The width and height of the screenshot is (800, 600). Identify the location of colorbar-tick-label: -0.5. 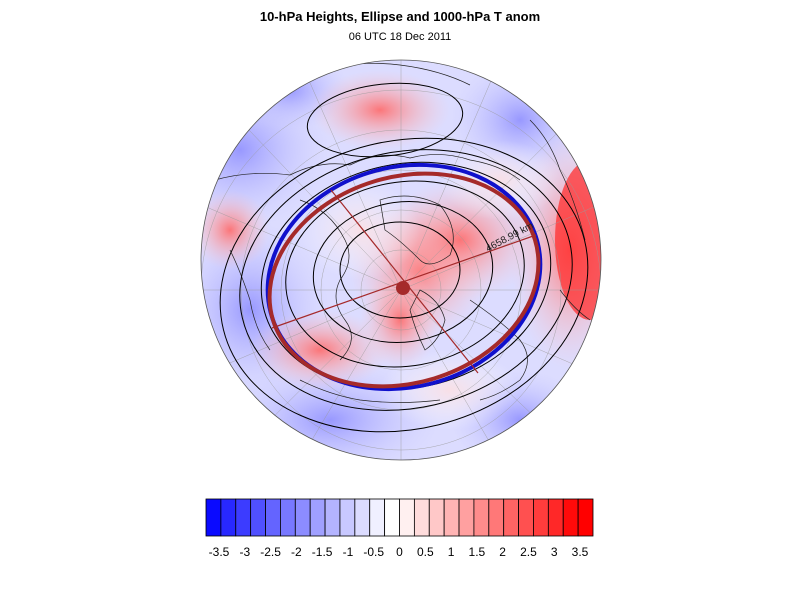
(373, 552).